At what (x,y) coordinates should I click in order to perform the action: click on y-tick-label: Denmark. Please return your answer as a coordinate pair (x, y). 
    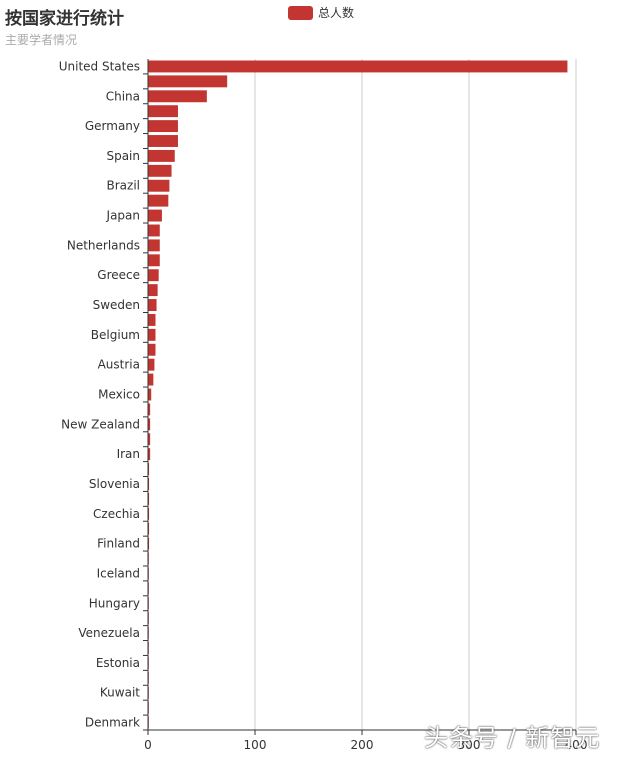
    Looking at the image, I should click on (112, 723).